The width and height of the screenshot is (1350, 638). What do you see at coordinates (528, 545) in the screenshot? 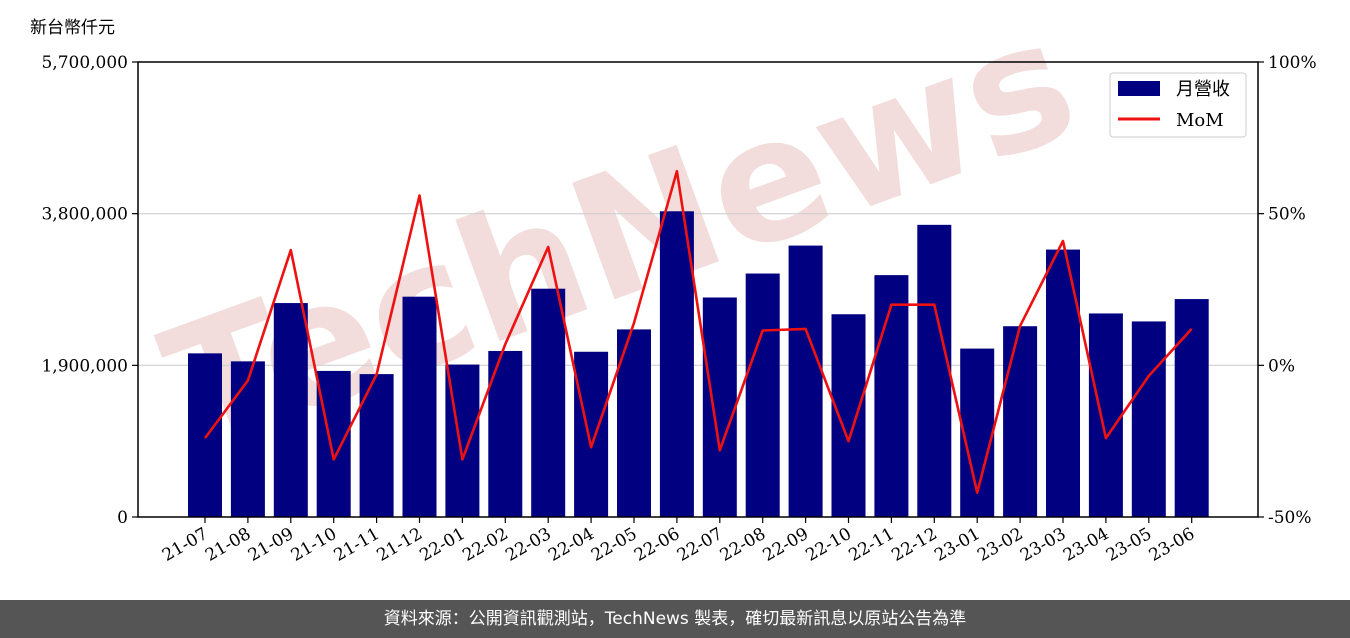
I see `x-tick-label: 22-03` at bounding box center [528, 545].